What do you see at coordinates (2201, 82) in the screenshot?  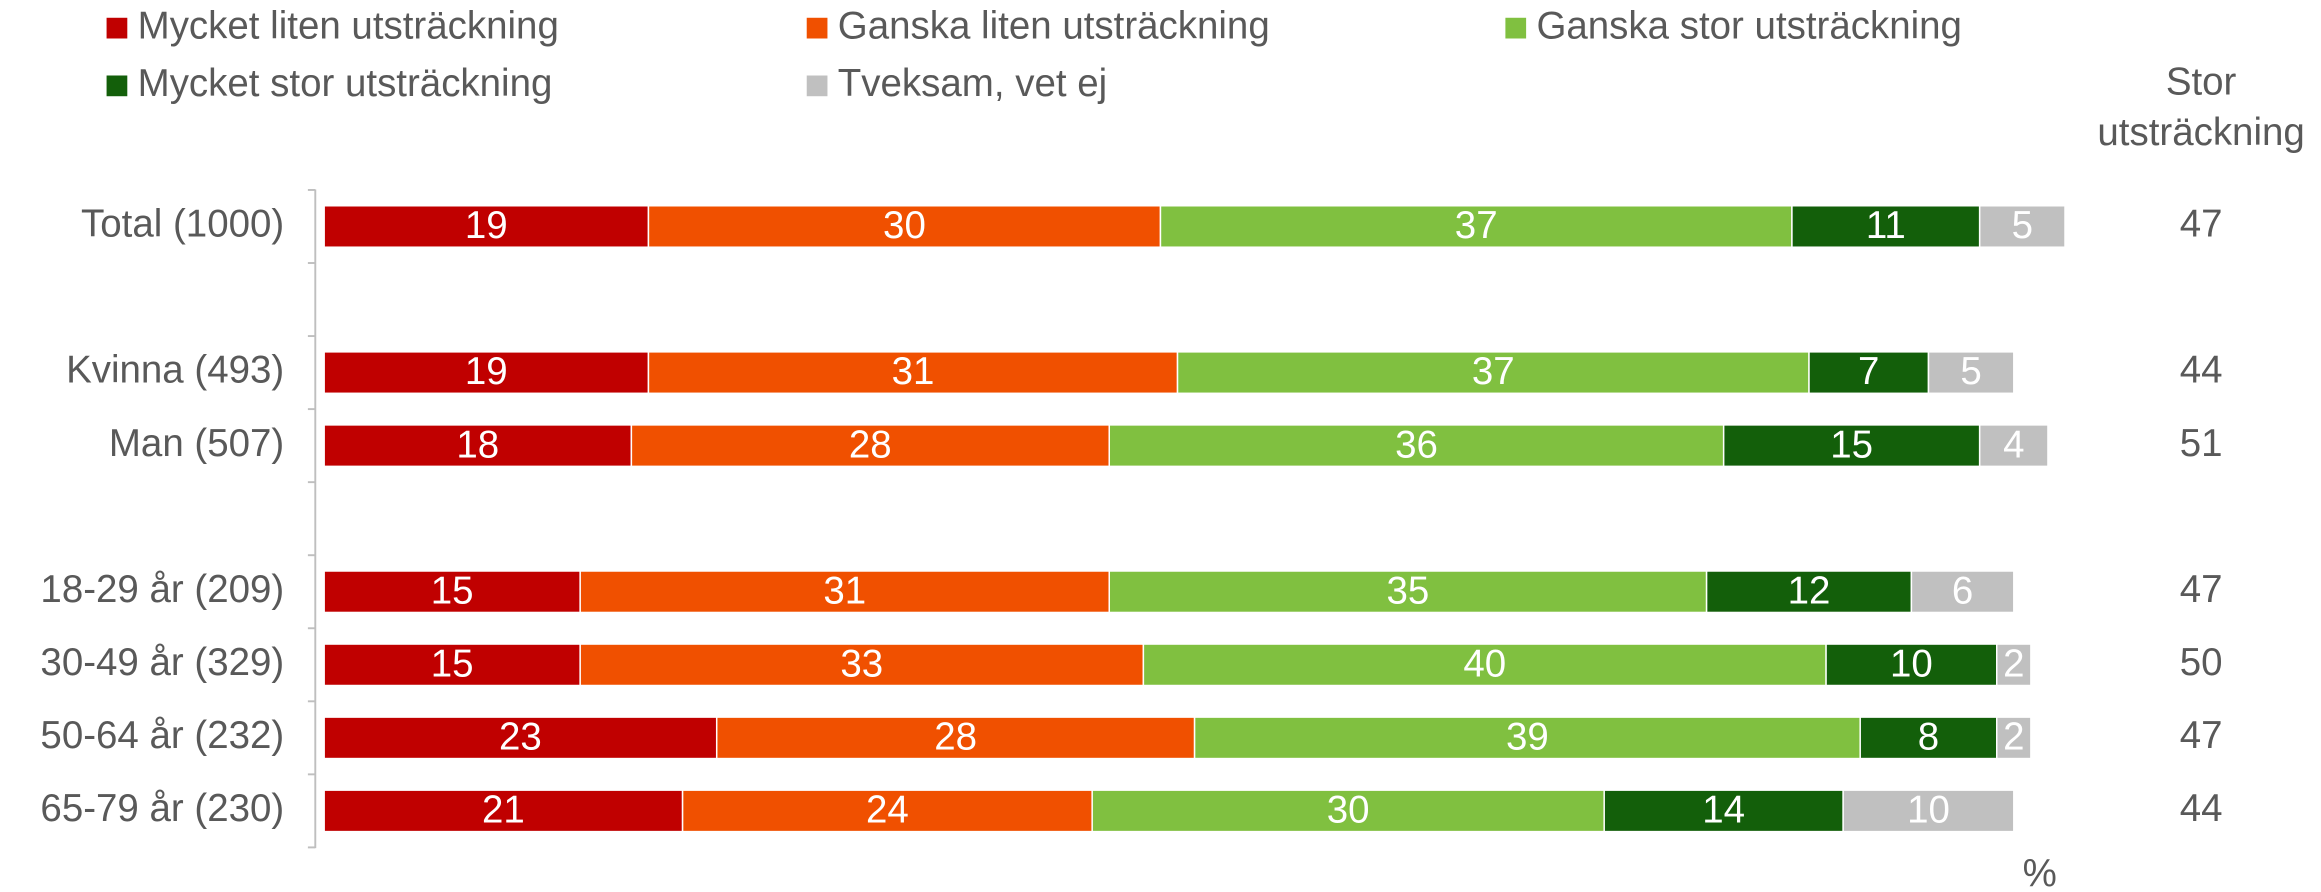 I see `side-column-title: Stor` at bounding box center [2201, 82].